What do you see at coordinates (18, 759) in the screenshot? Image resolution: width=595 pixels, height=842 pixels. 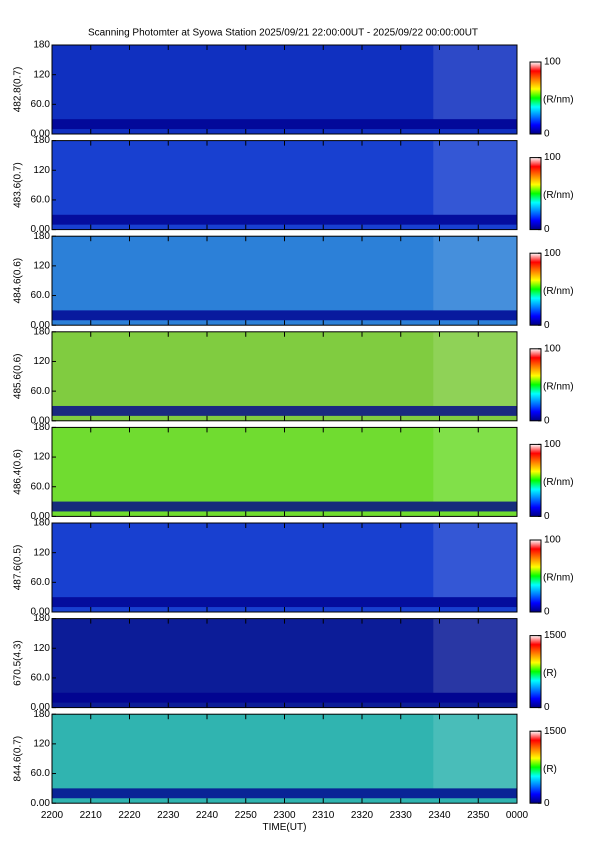 I see `y-axis-label: 844.6(0.7)` at bounding box center [18, 759].